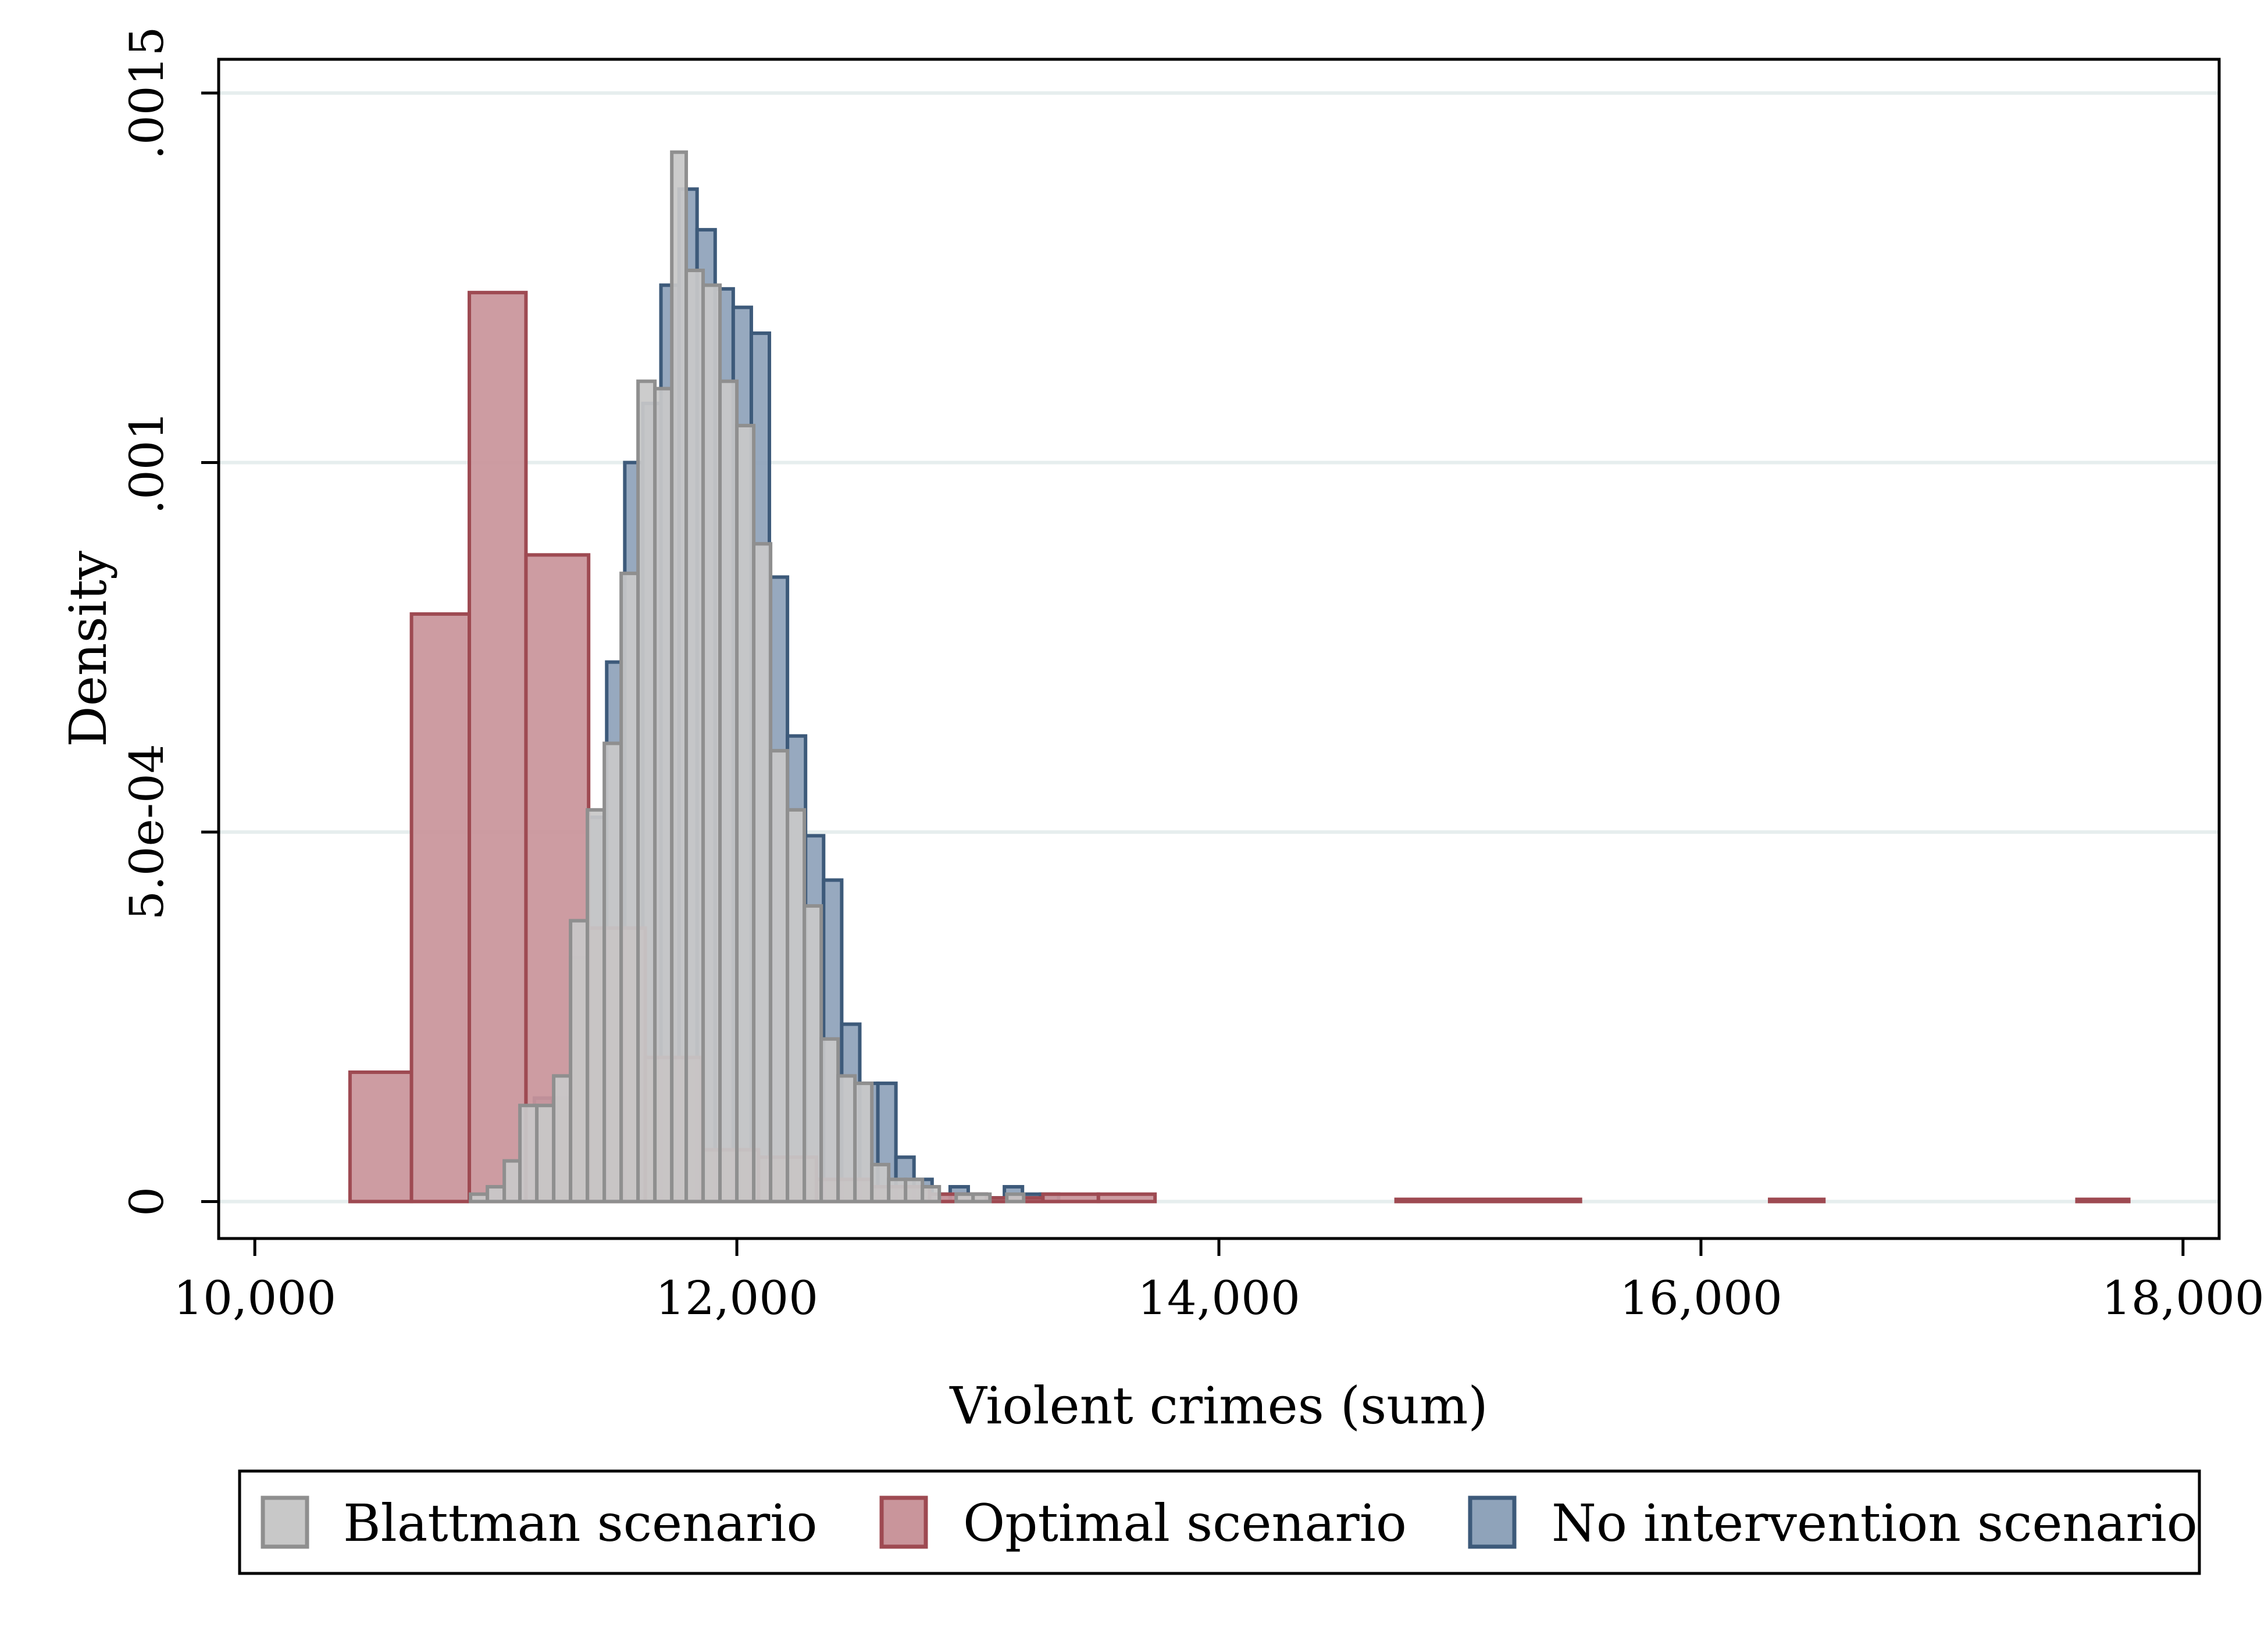 This screenshot has width=2268, height=1649. What do you see at coordinates (1219, 1406) in the screenshot?
I see `x-axis-title: Violent crimes (sum)` at bounding box center [1219, 1406].